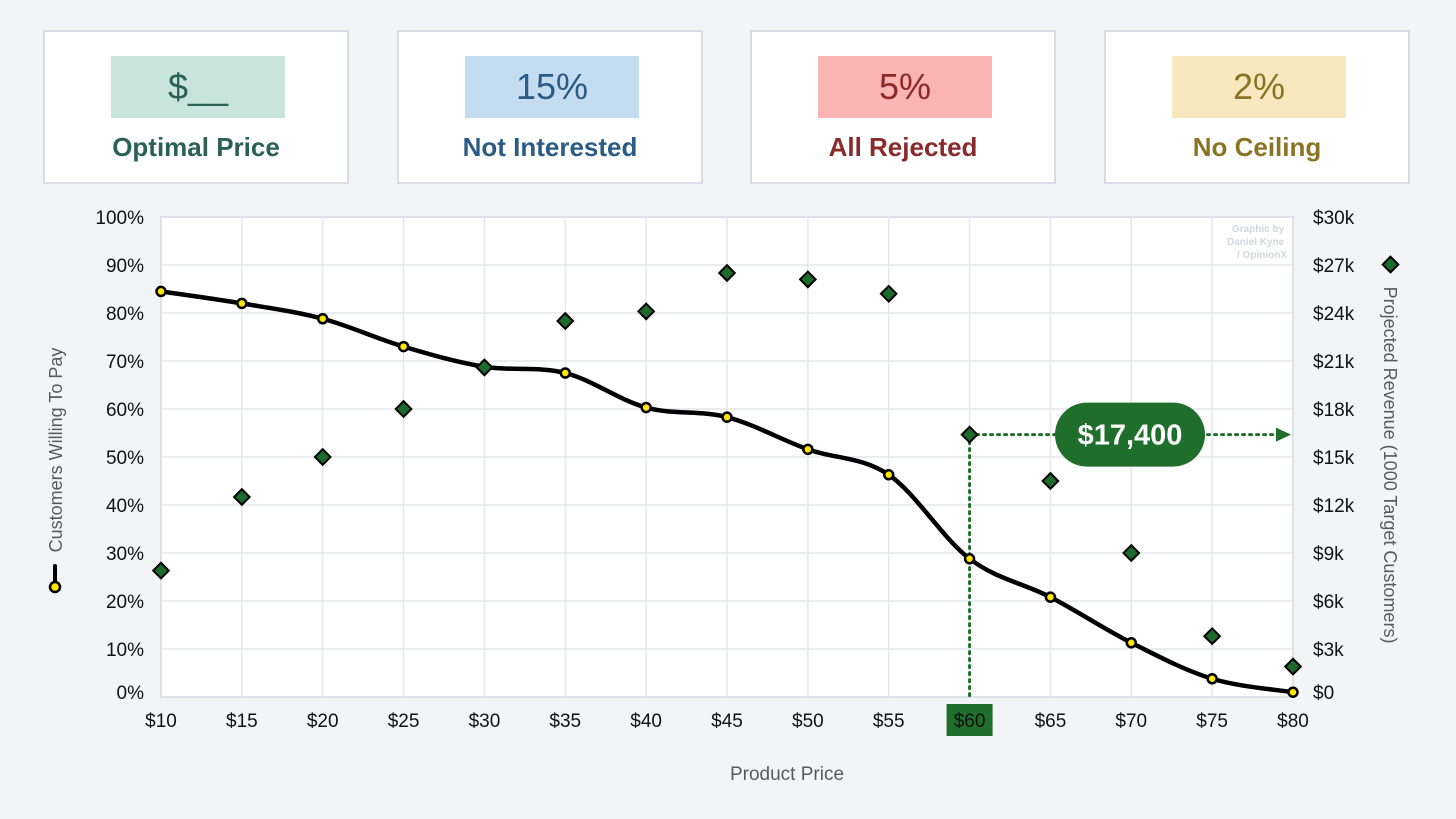 Image resolution: width=1456 pixels, height=819 pixels. Describe the element at coordinates (125, 506) in the screenshot. I see `y-tick-label: 40%` at that location.